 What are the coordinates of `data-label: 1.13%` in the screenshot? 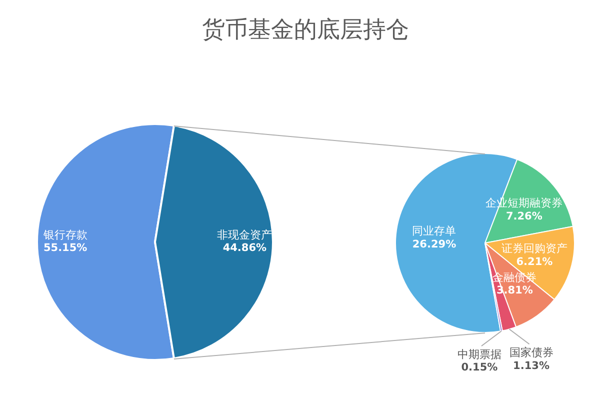 It's located at (531, 366).